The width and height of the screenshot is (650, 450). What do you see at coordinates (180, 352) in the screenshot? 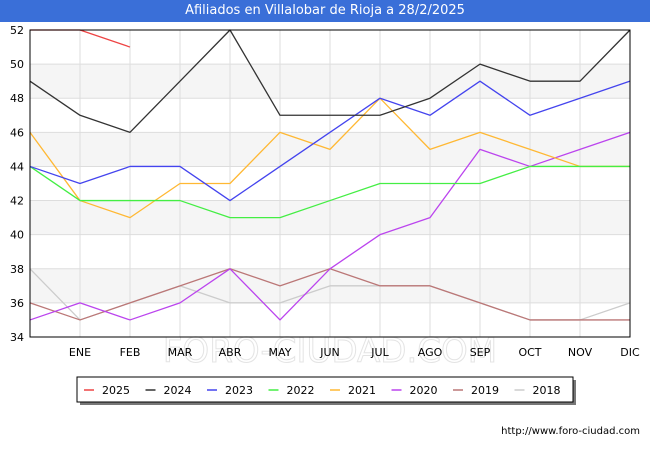
I see `x-tick-label: MAR` at bounding box center [180, 352].